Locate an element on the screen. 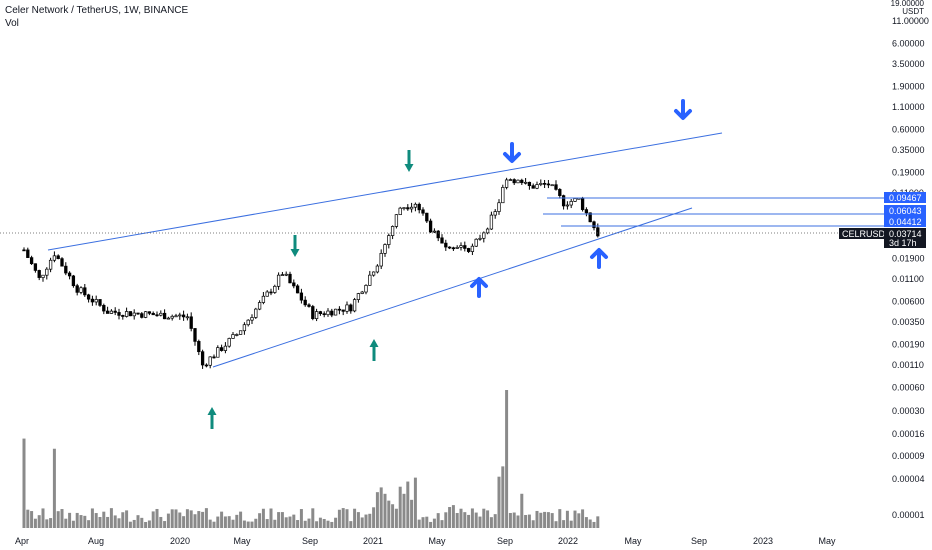  svg-text: 0.09467 is located at coordinates (905, 198).